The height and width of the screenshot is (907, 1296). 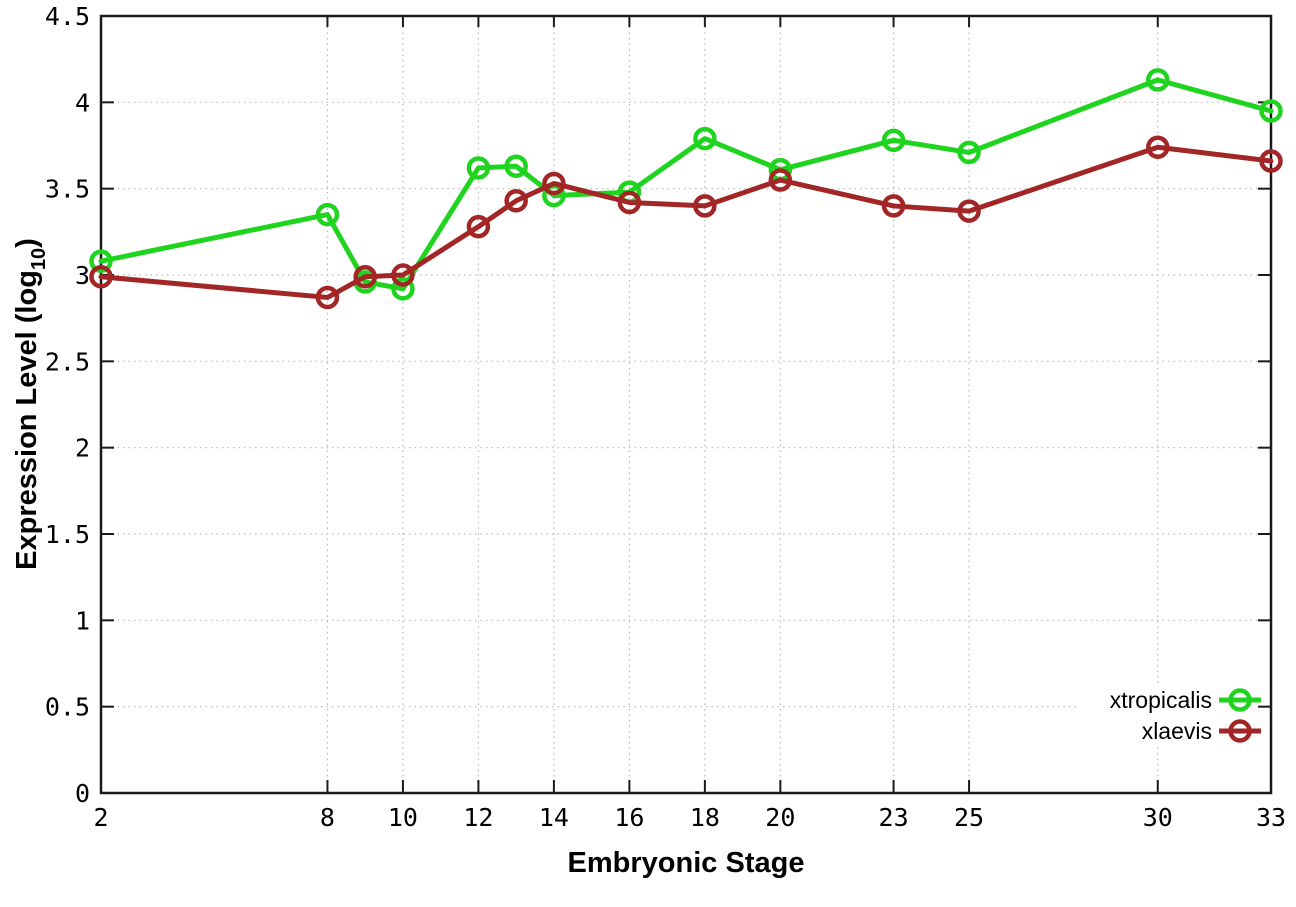 What do you see at coordinates (969, 817) in the screenshot?
I see `x-tick-label: 25` at bounding box center [969, 817].